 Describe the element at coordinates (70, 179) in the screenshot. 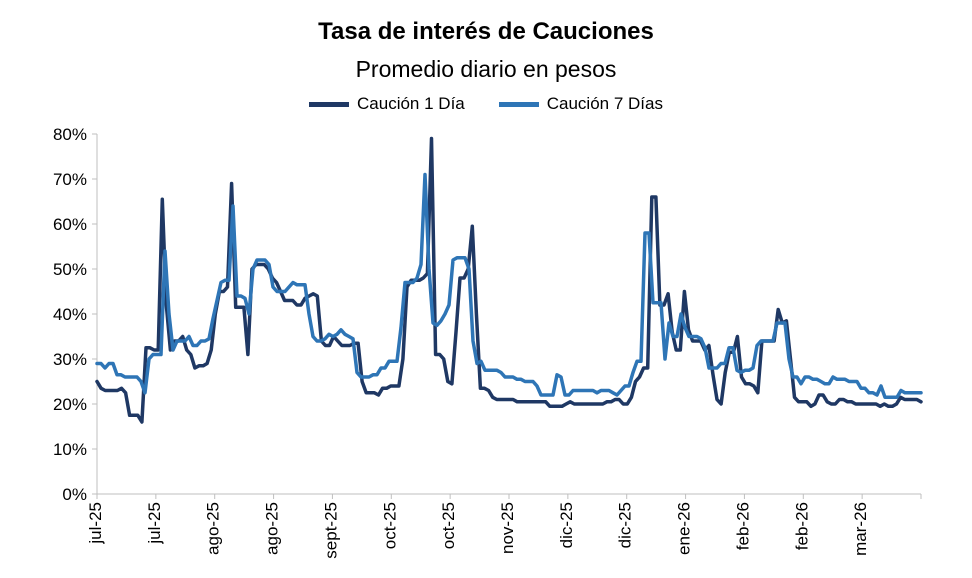

I see `y-tick-label: 70%` at that location.